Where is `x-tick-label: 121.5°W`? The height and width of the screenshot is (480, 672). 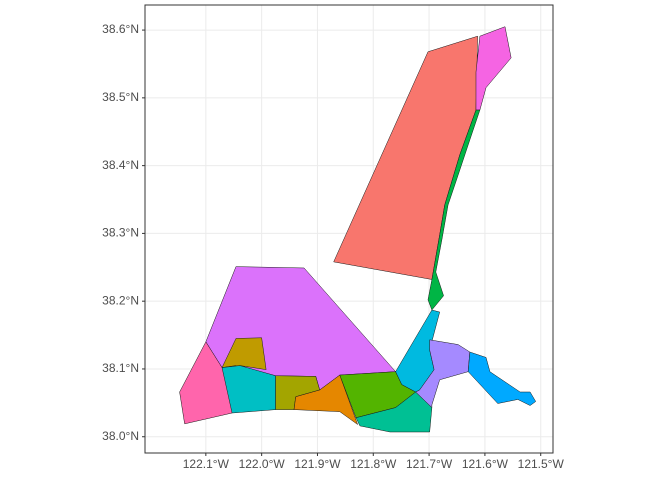
x-tick-label: 121.5°W is located at coordinates (541, 464).